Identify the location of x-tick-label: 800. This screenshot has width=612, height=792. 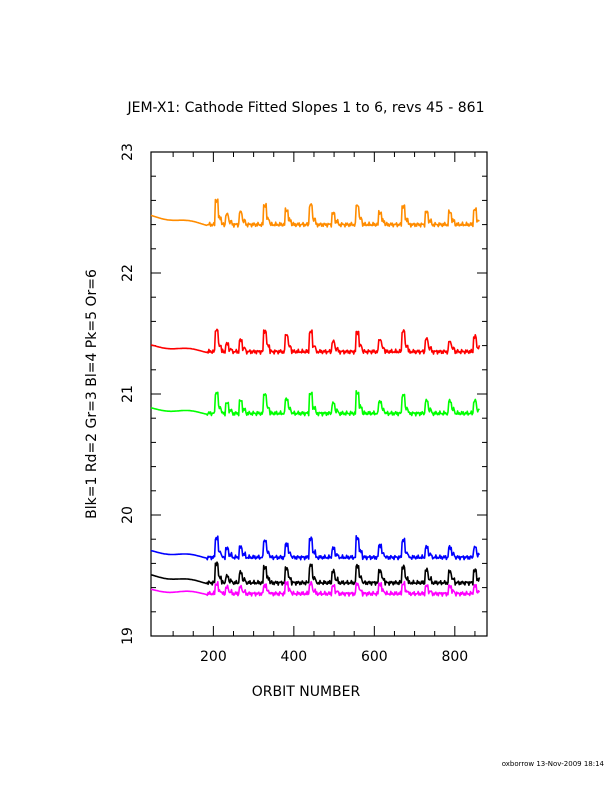
(454, 657).